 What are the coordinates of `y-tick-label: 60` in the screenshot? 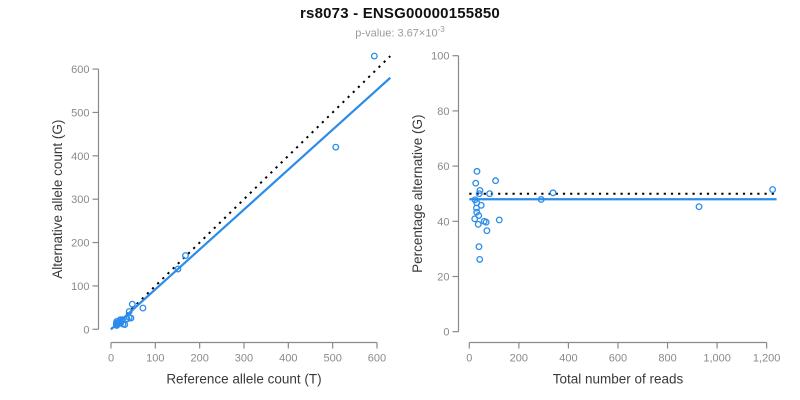 It's located at (443, 167).